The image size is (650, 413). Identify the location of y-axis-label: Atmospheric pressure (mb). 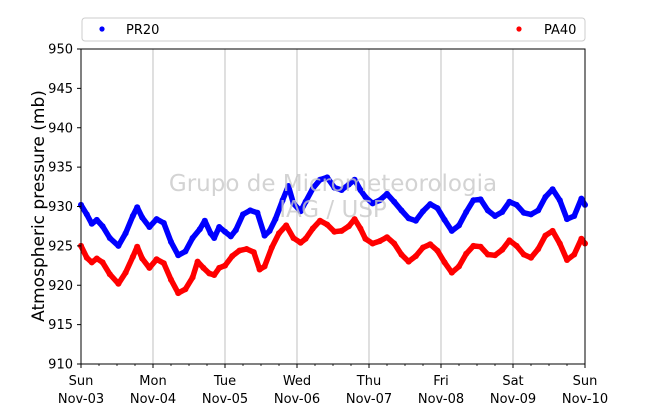
(39, 206).